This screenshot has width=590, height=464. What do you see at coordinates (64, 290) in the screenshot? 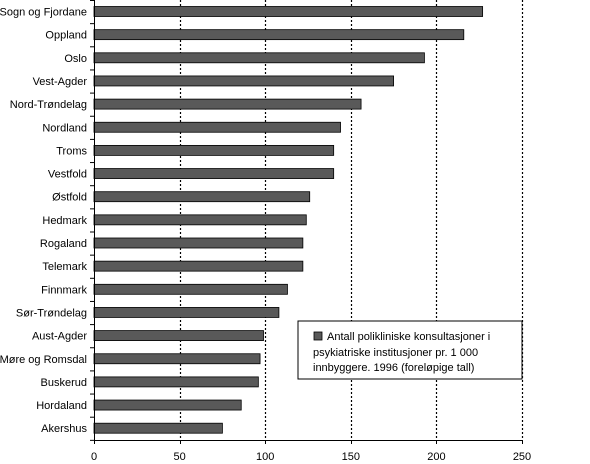
I see `category-label: Finnmark` at bounding box center [64, 290].